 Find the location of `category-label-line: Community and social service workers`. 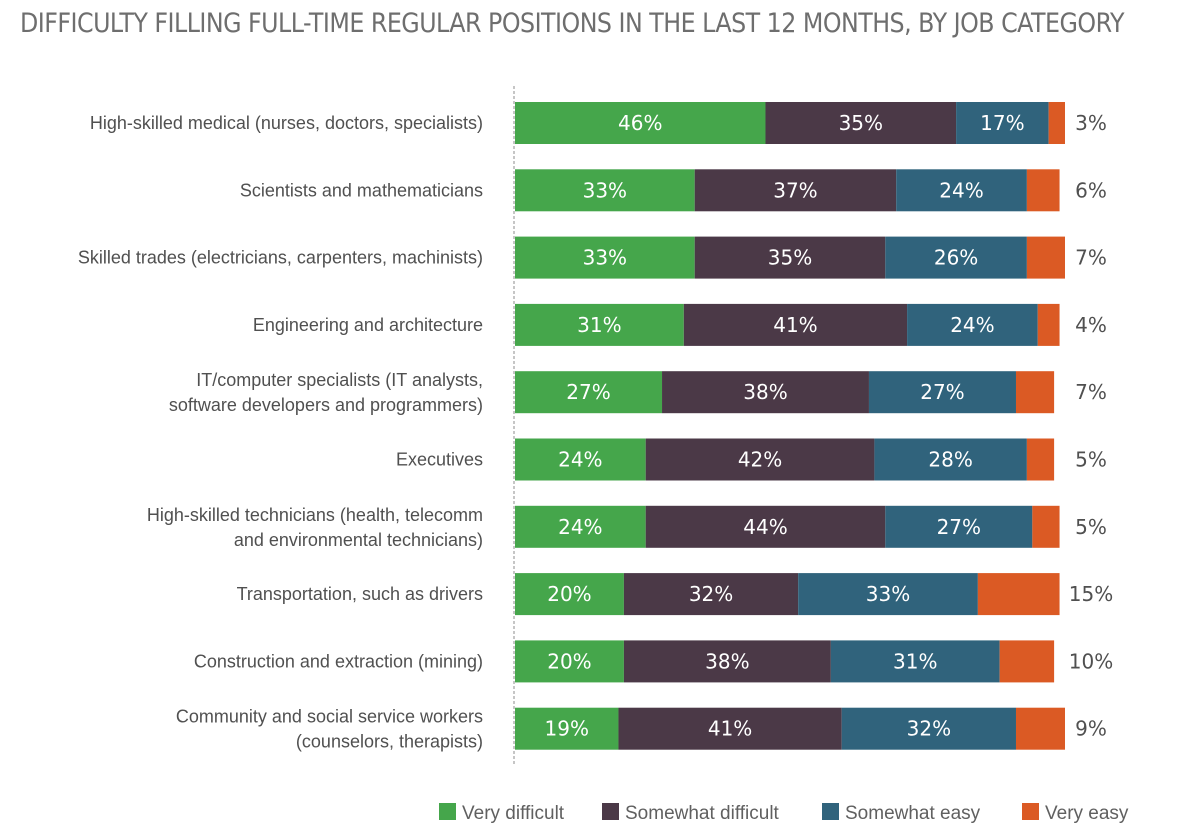

category-label-line: Community and social service workers is located at coordinates (329, 717).